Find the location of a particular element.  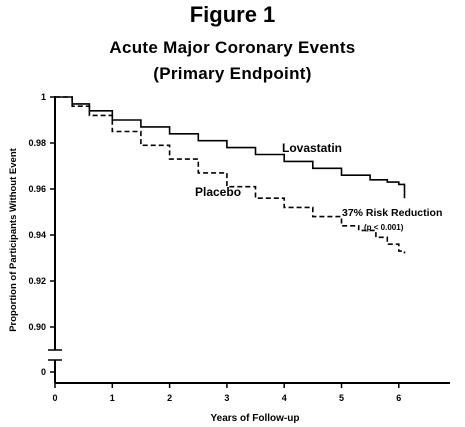

y-tick-label: 0.96 is located at coordinates (37, 189).